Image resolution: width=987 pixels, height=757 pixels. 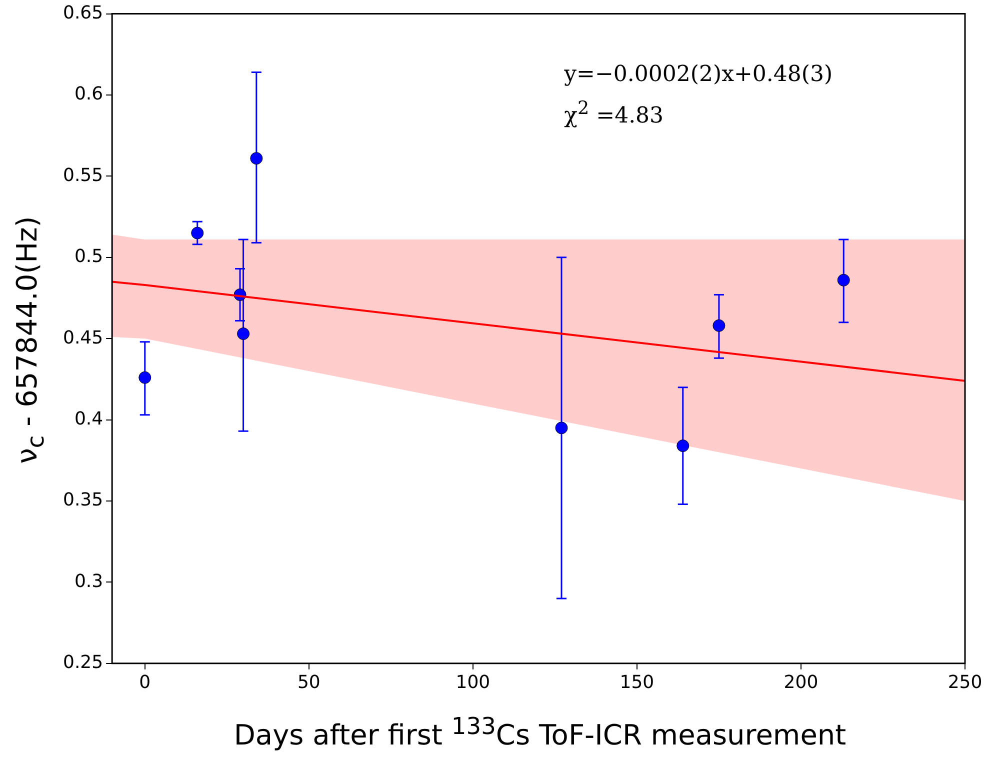 What do you see at coordinates (89, 257) in the screenshot?
I see `y-tick-label: 0.5` at bounding box center [89, 257].